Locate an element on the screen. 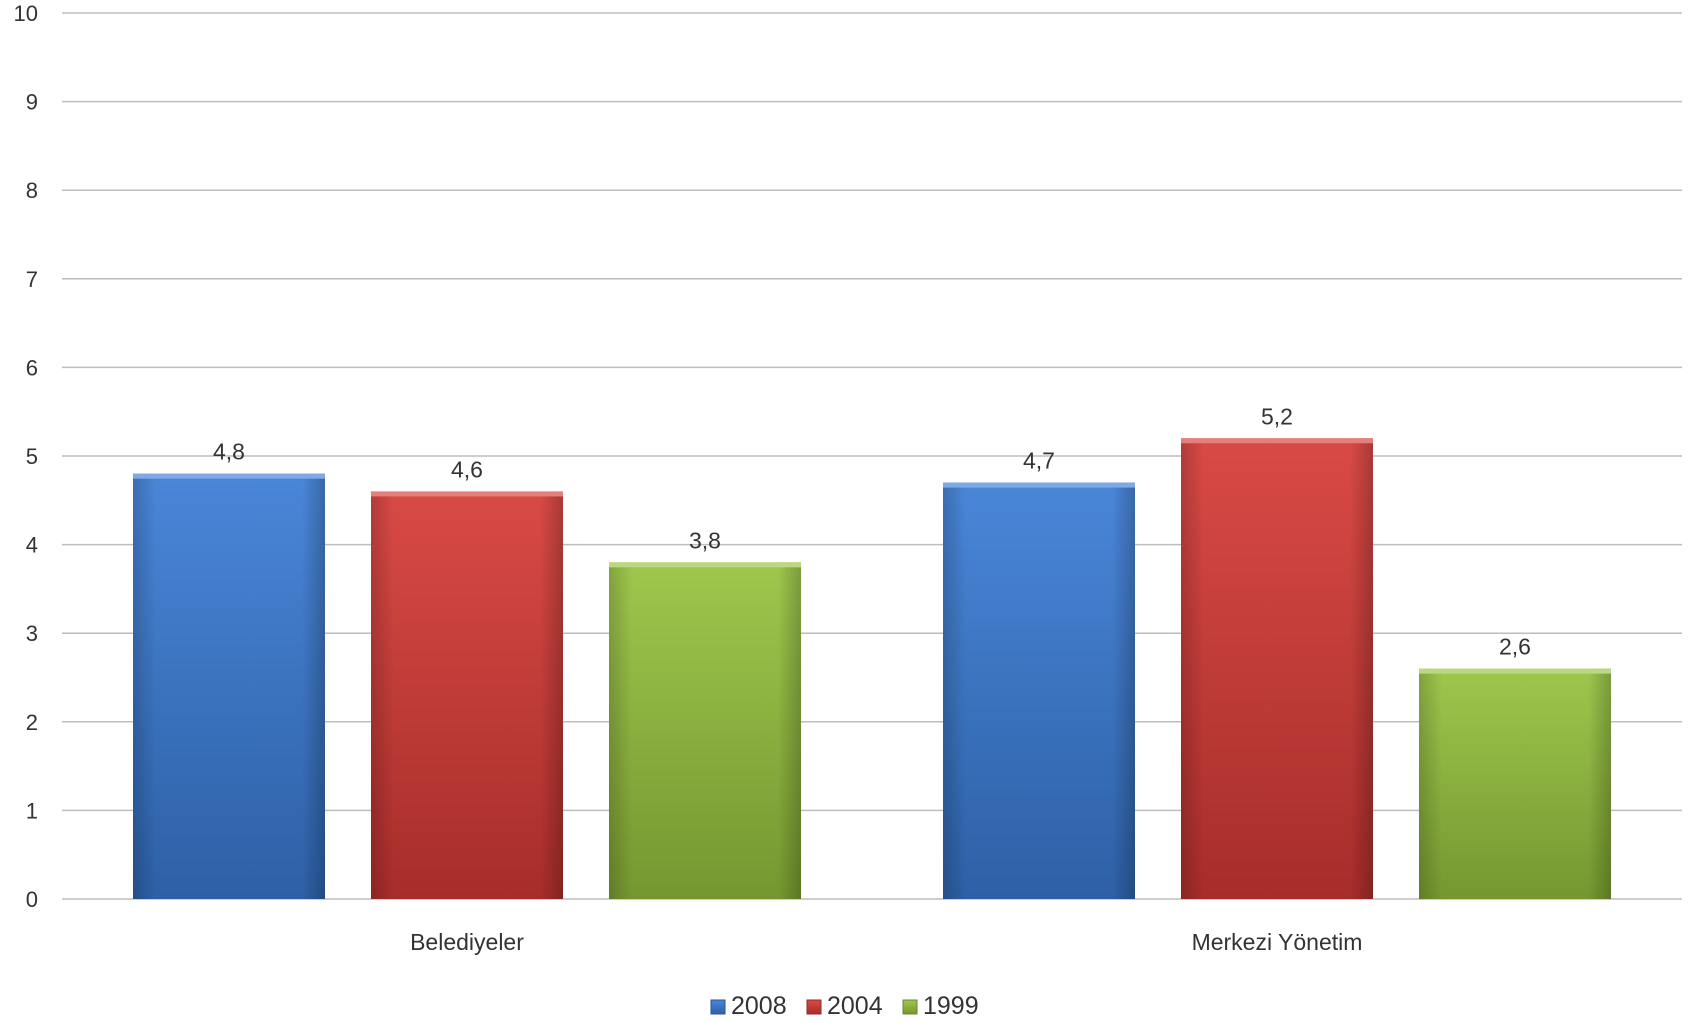 This screenshot has height=1023, width=1691. data-label: 3,8 is located at coordinates (705, 540).